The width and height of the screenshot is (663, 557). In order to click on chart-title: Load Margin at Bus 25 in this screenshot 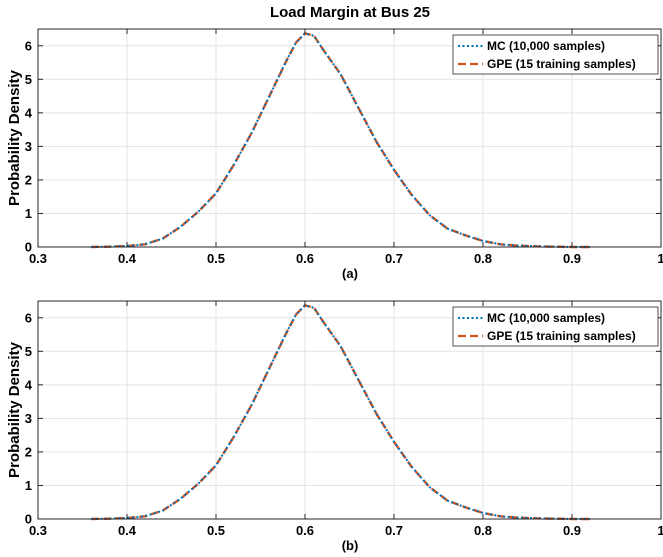, I will do `click(350, 12)`.